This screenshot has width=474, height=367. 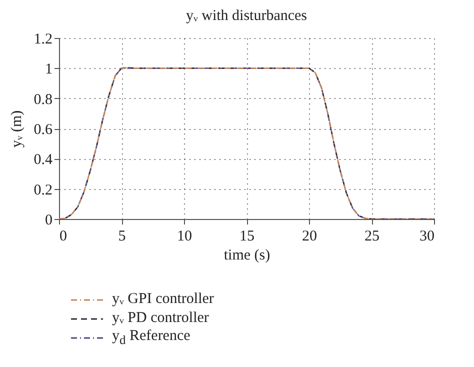 I want to click on y-axis-title: yᵥ (m), so click(x=16, y=129).